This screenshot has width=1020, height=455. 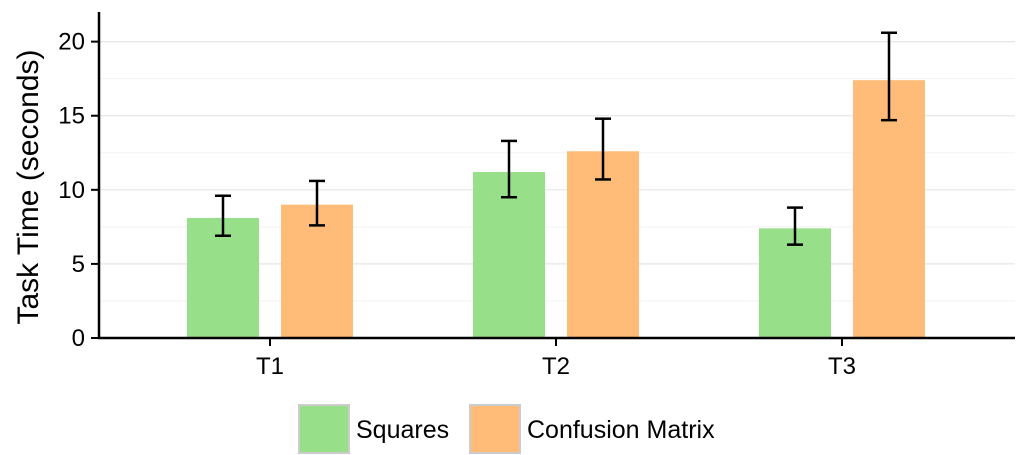 I want to click on error-bar-confusion-matrix-t3, so click(x=889, y=76).